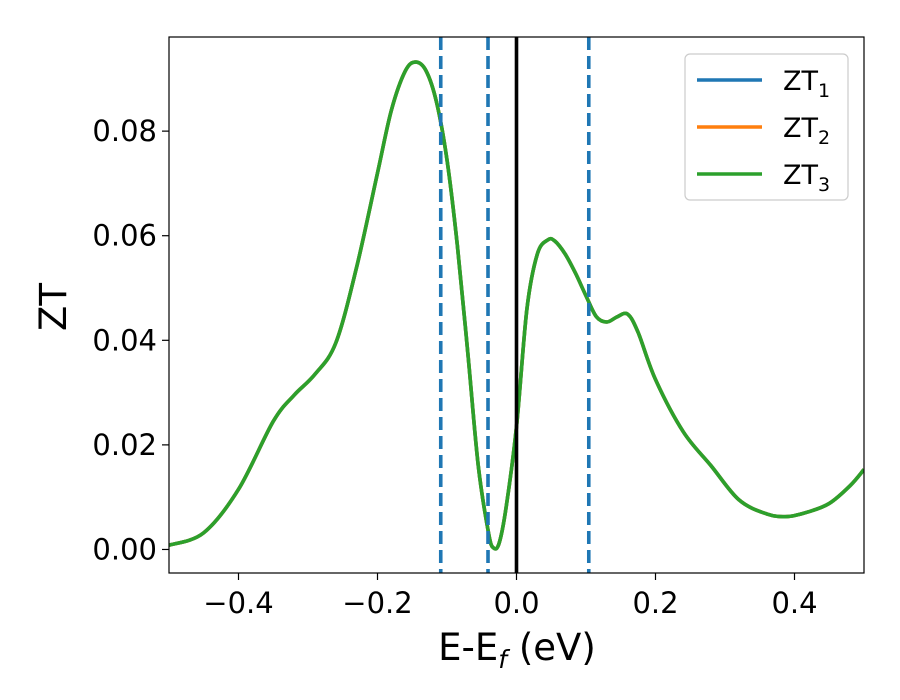  I want to click on x-axis-title: E-Ef (eV), so click(517, 650).